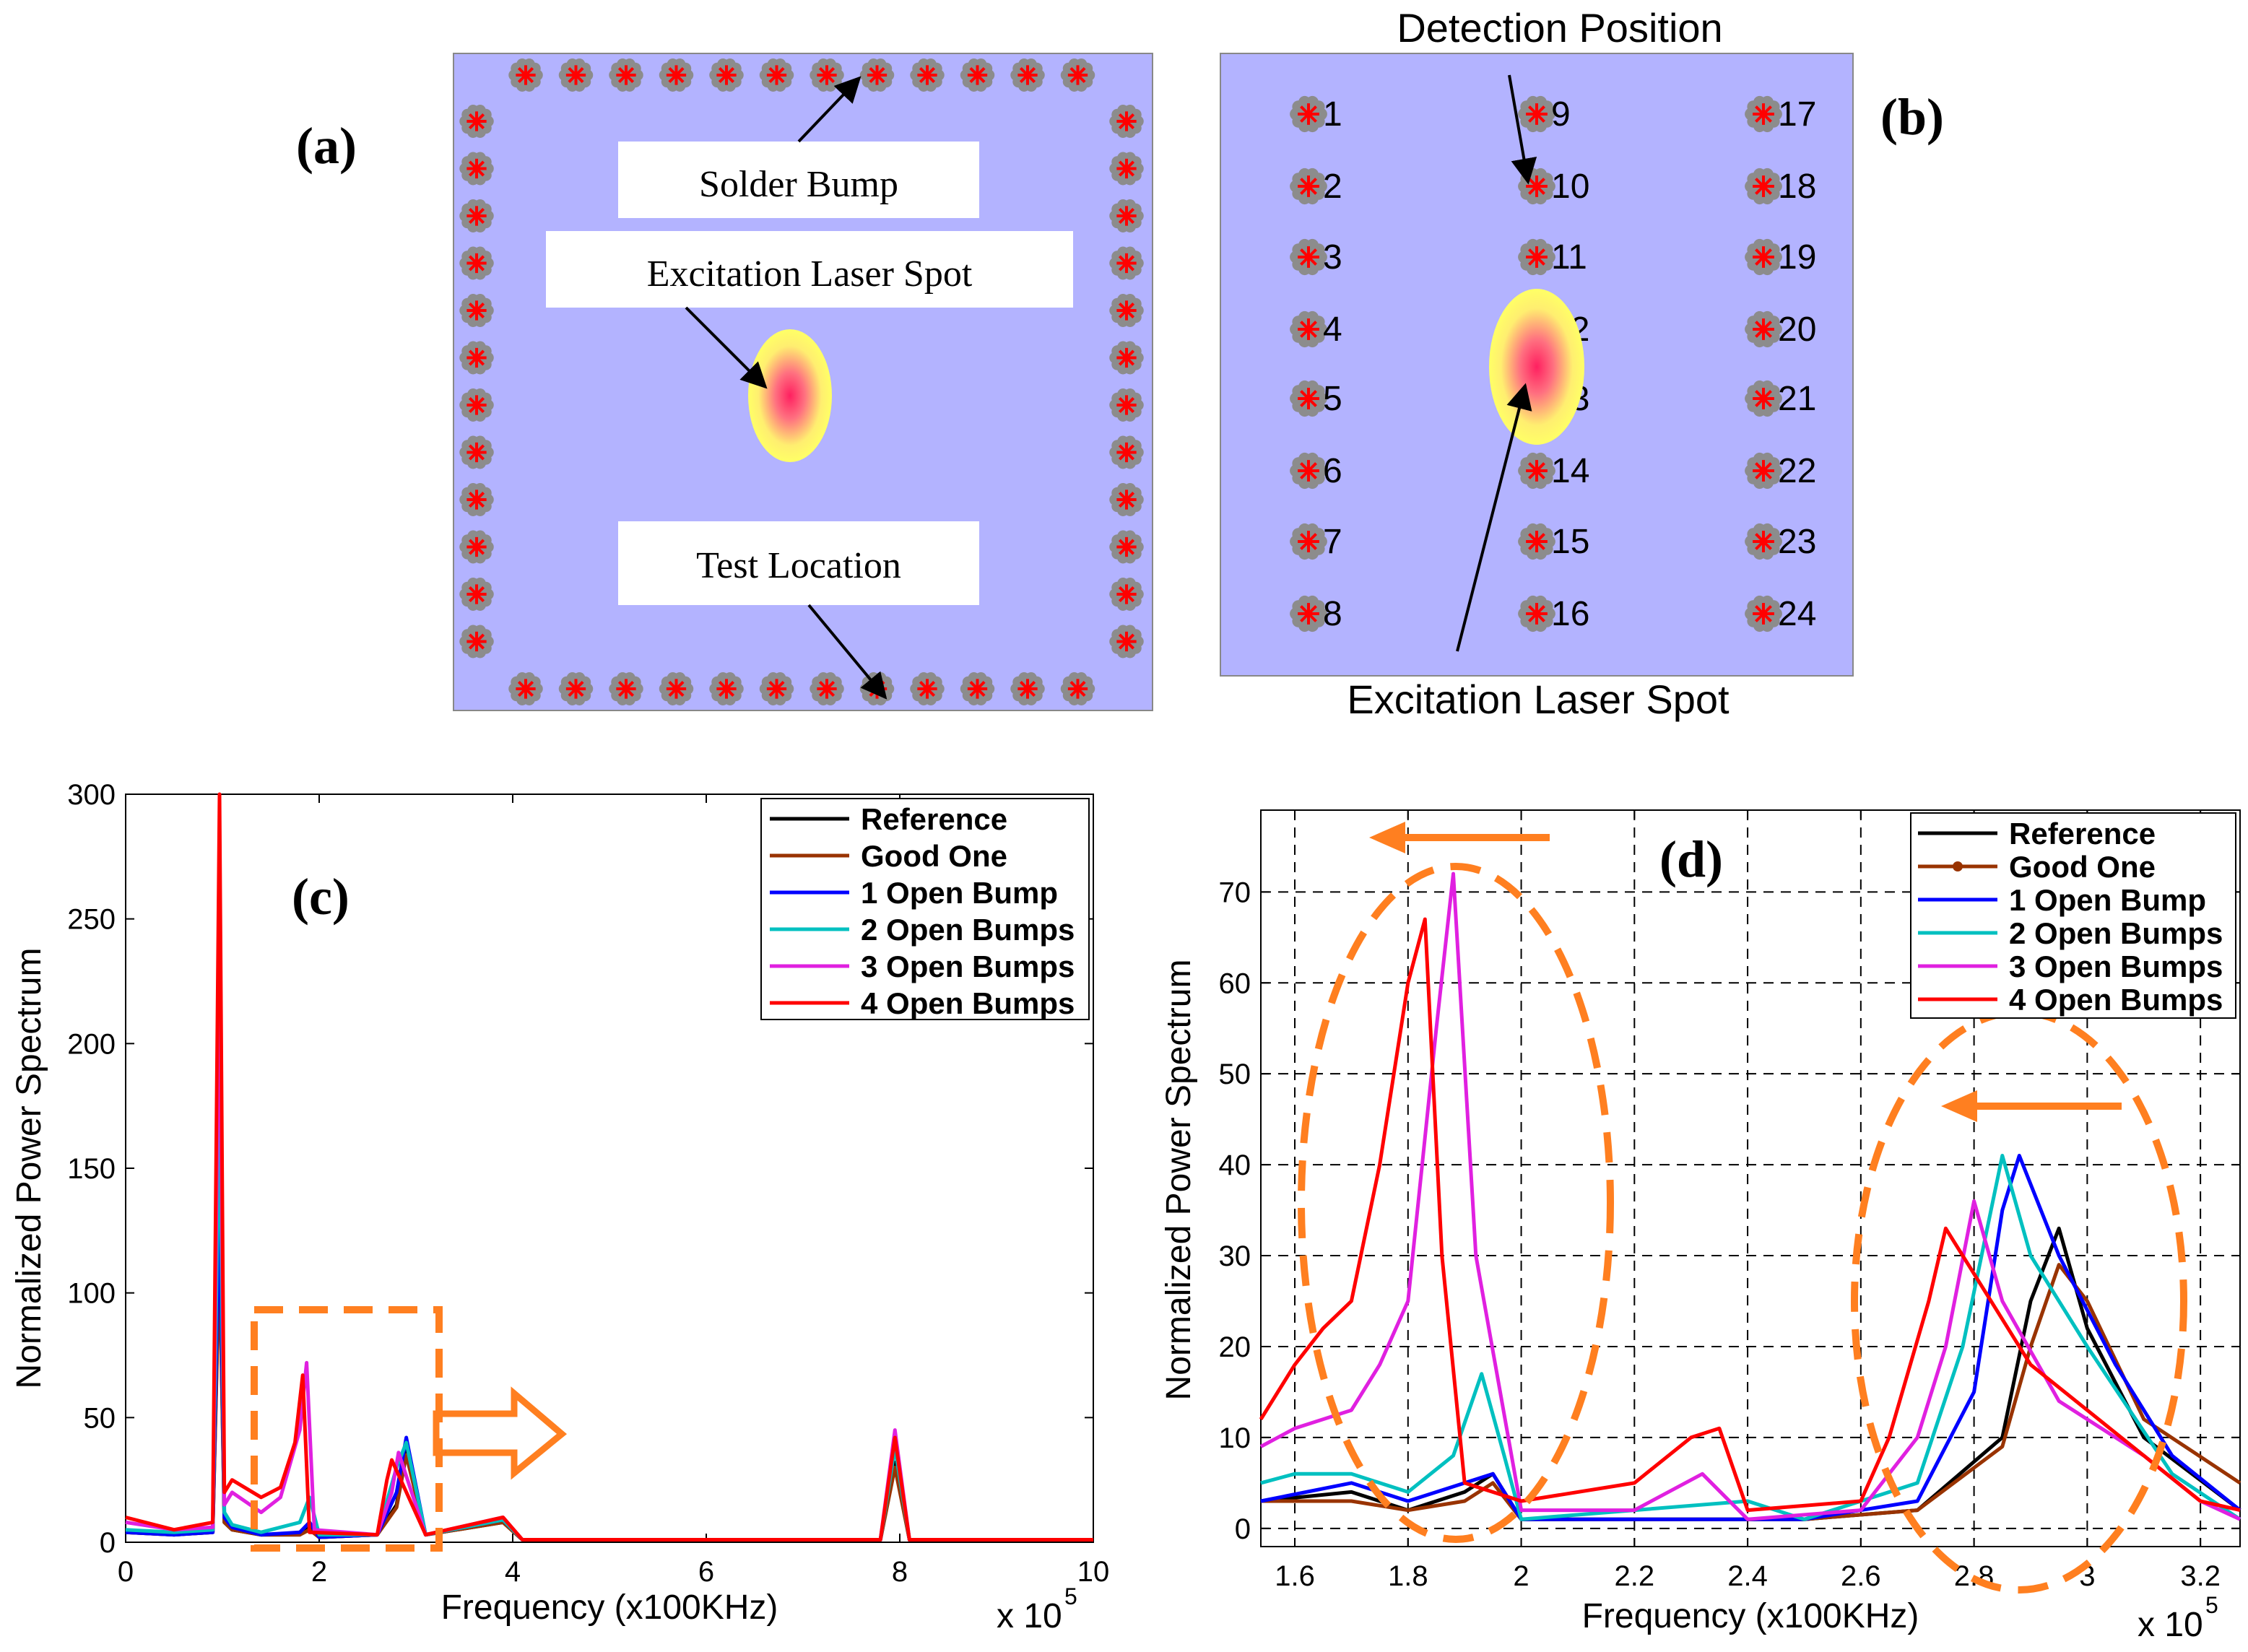 The width and height of the screenshot is (2248, 1652). What do you see at coordinates (1332, 187) in the screenshot?
I see `detection-number: 2` at bounding box center [1332, 187].